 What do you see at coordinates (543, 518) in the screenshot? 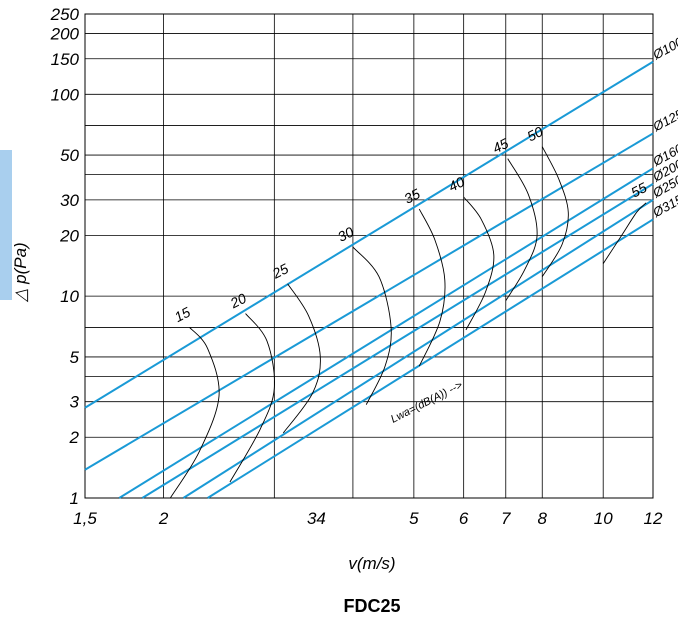
I see `x-tick-label: 8` at bounding box center [543, 518].